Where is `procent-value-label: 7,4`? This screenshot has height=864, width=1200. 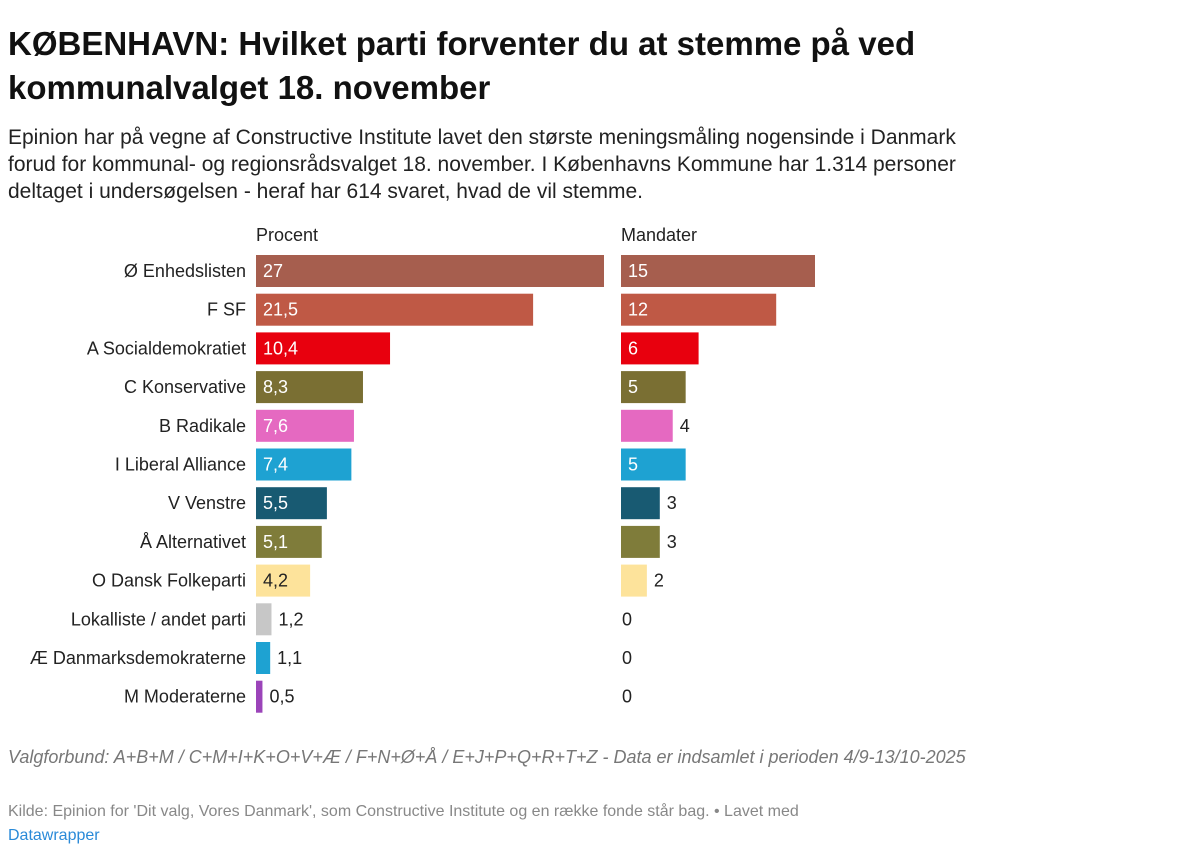
procent-value-label: 7,4 is located at coordinates (275, 465).